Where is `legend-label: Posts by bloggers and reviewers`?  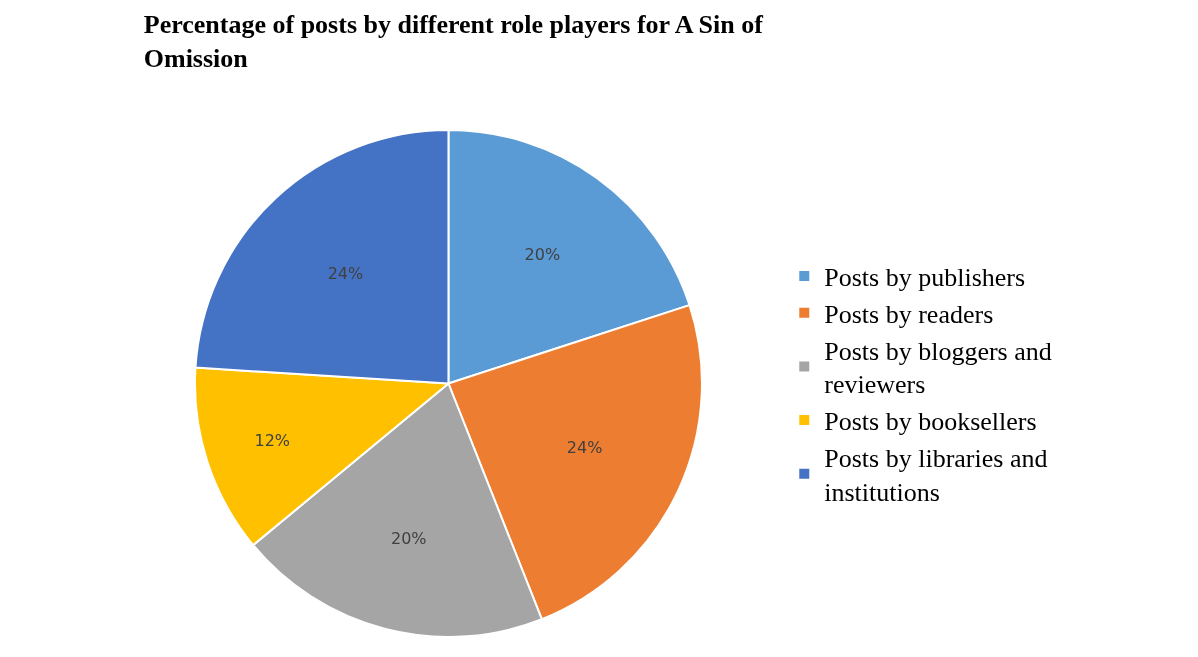
legend-label: Posts by bloggers and reviewers is located at coordinates (938, 368).